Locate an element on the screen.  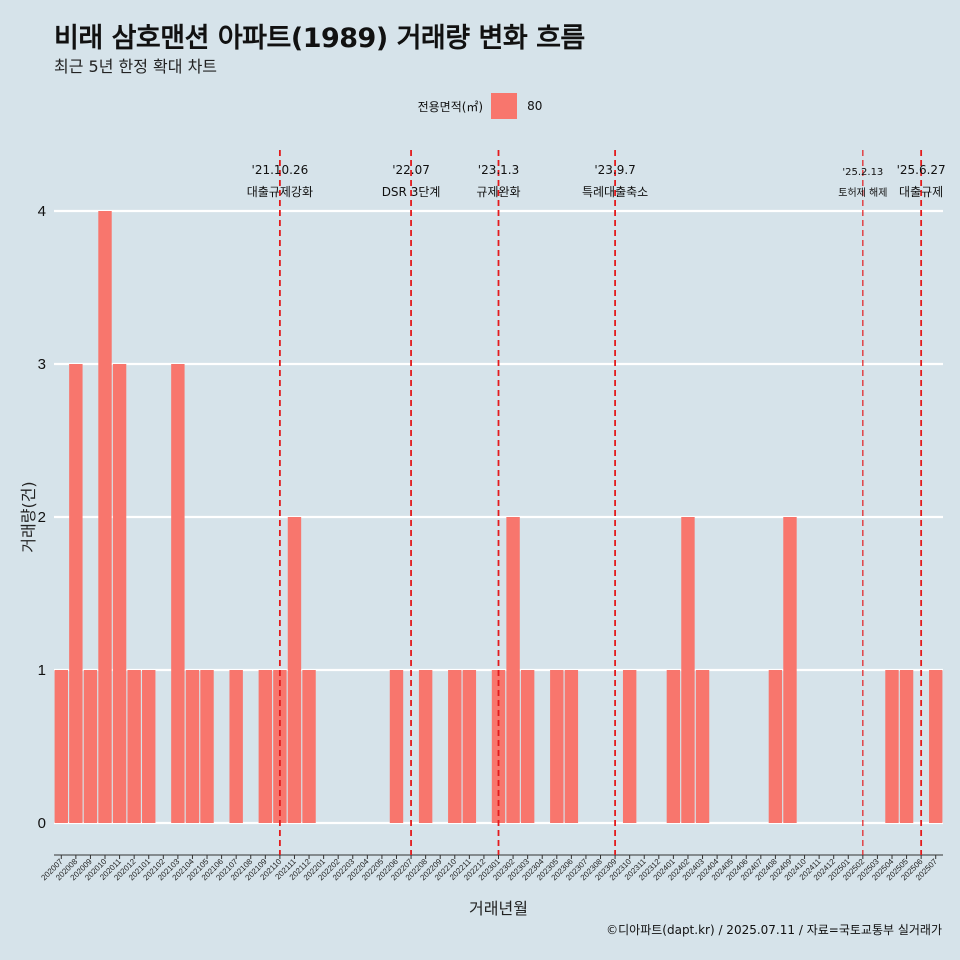
event-label: 규제완화 is located at coordinates (498, 192).